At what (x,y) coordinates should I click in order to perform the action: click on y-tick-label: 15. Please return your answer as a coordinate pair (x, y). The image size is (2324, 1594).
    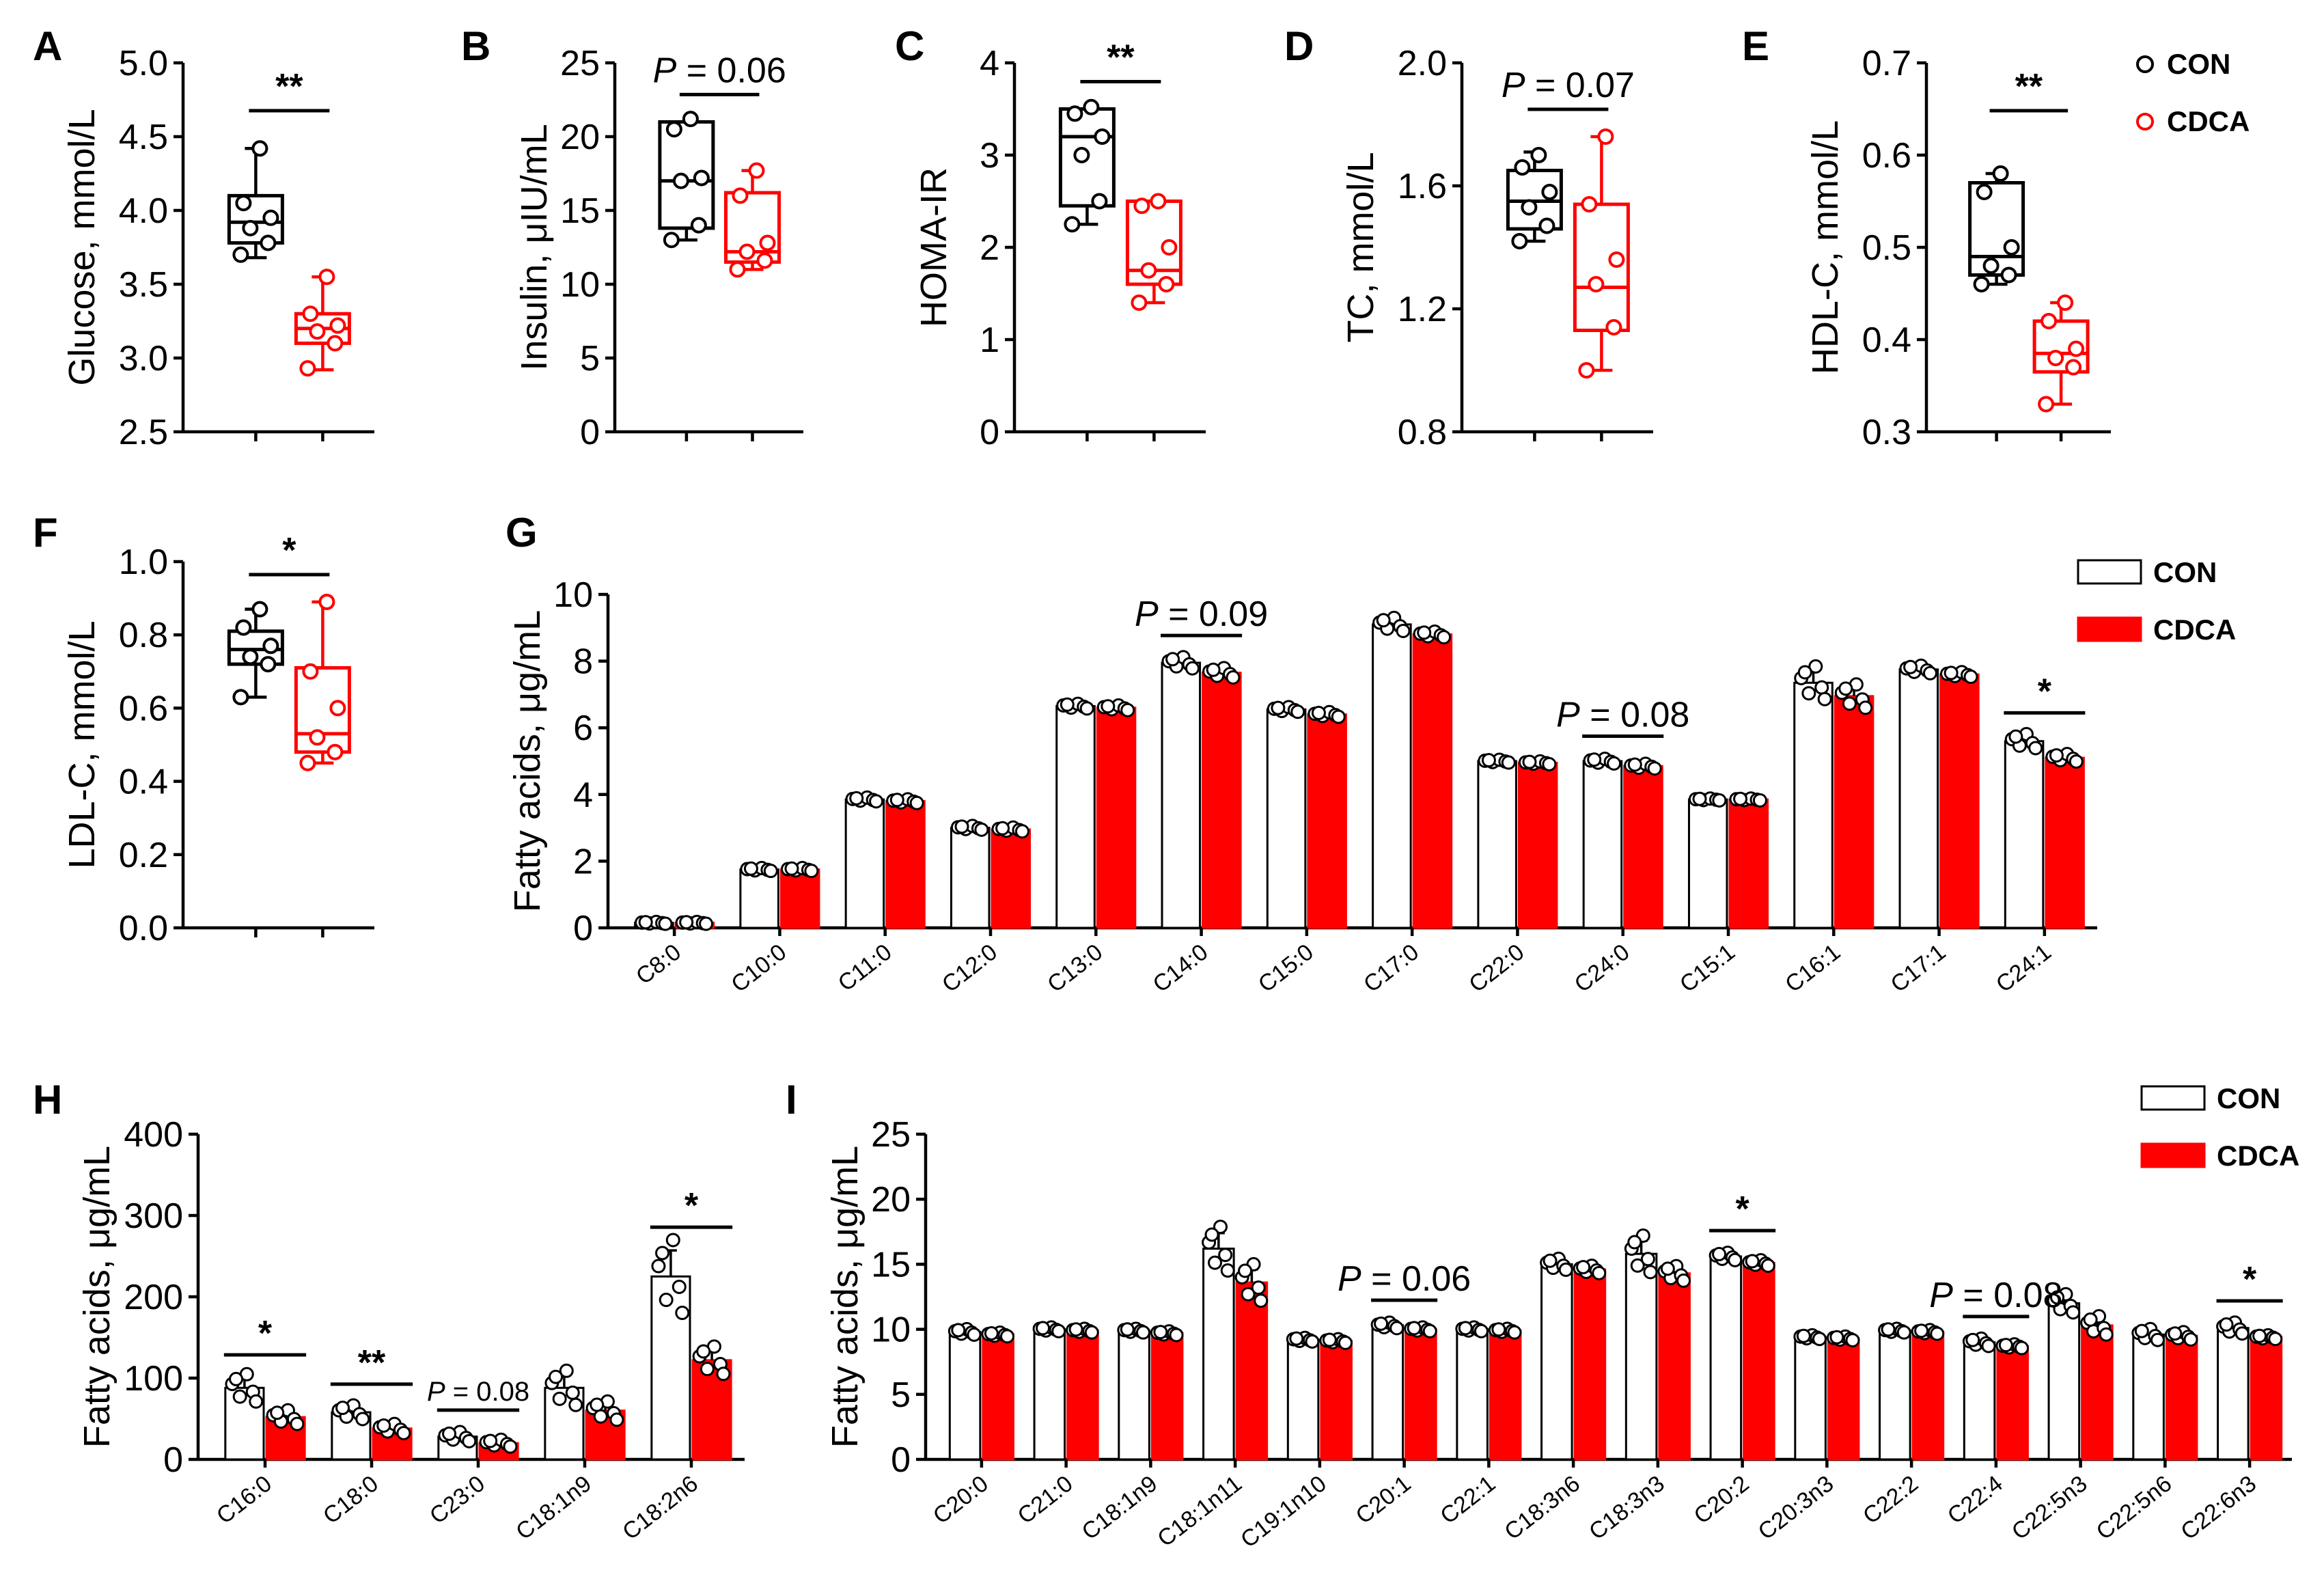
    Looking at the image, I should click on (891, 1264).